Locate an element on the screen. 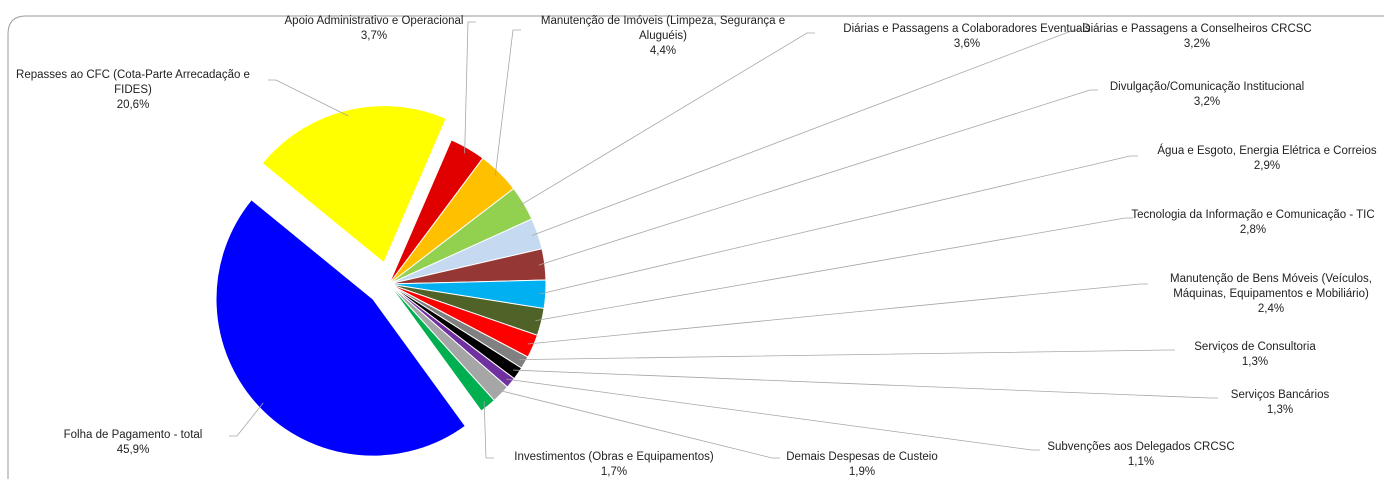  slice-percent: 1,1% is located at coordinates (1141, 462).